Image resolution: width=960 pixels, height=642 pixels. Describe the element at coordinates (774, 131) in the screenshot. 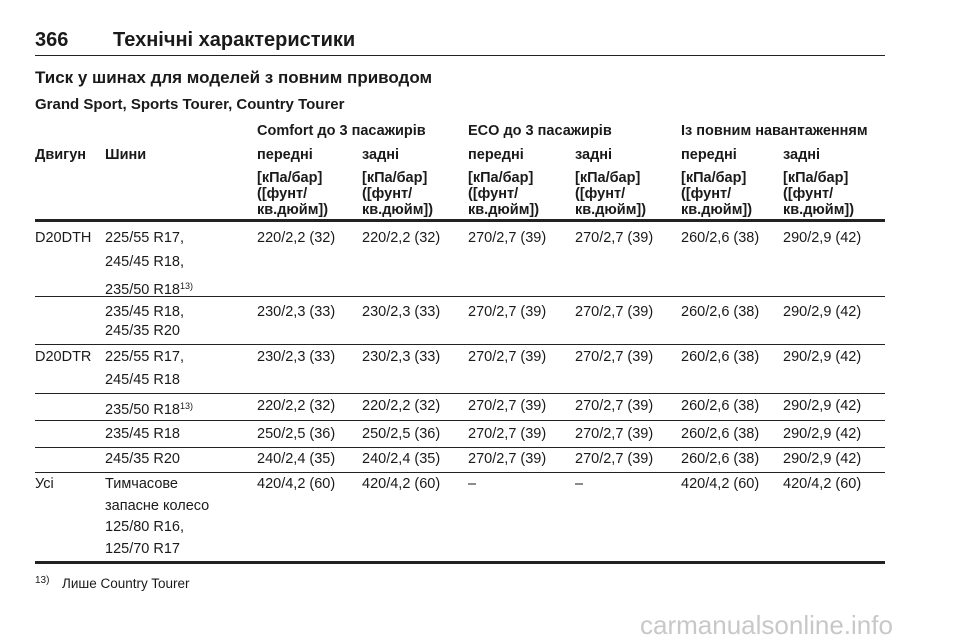

I see `group-header: Із повним навантаженням` at that location.